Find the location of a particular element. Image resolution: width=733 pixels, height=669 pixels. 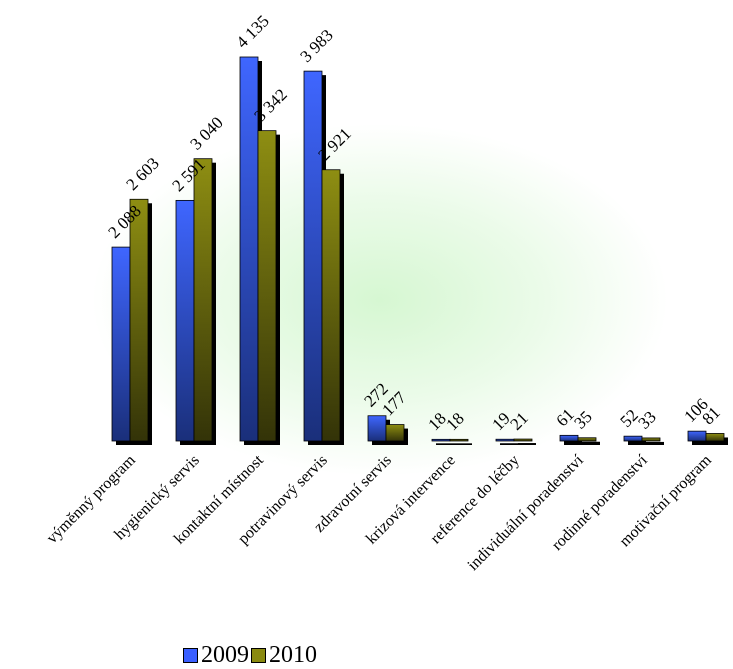

value-label-2009-3: 3 983 is located at coordinates (316, 45).